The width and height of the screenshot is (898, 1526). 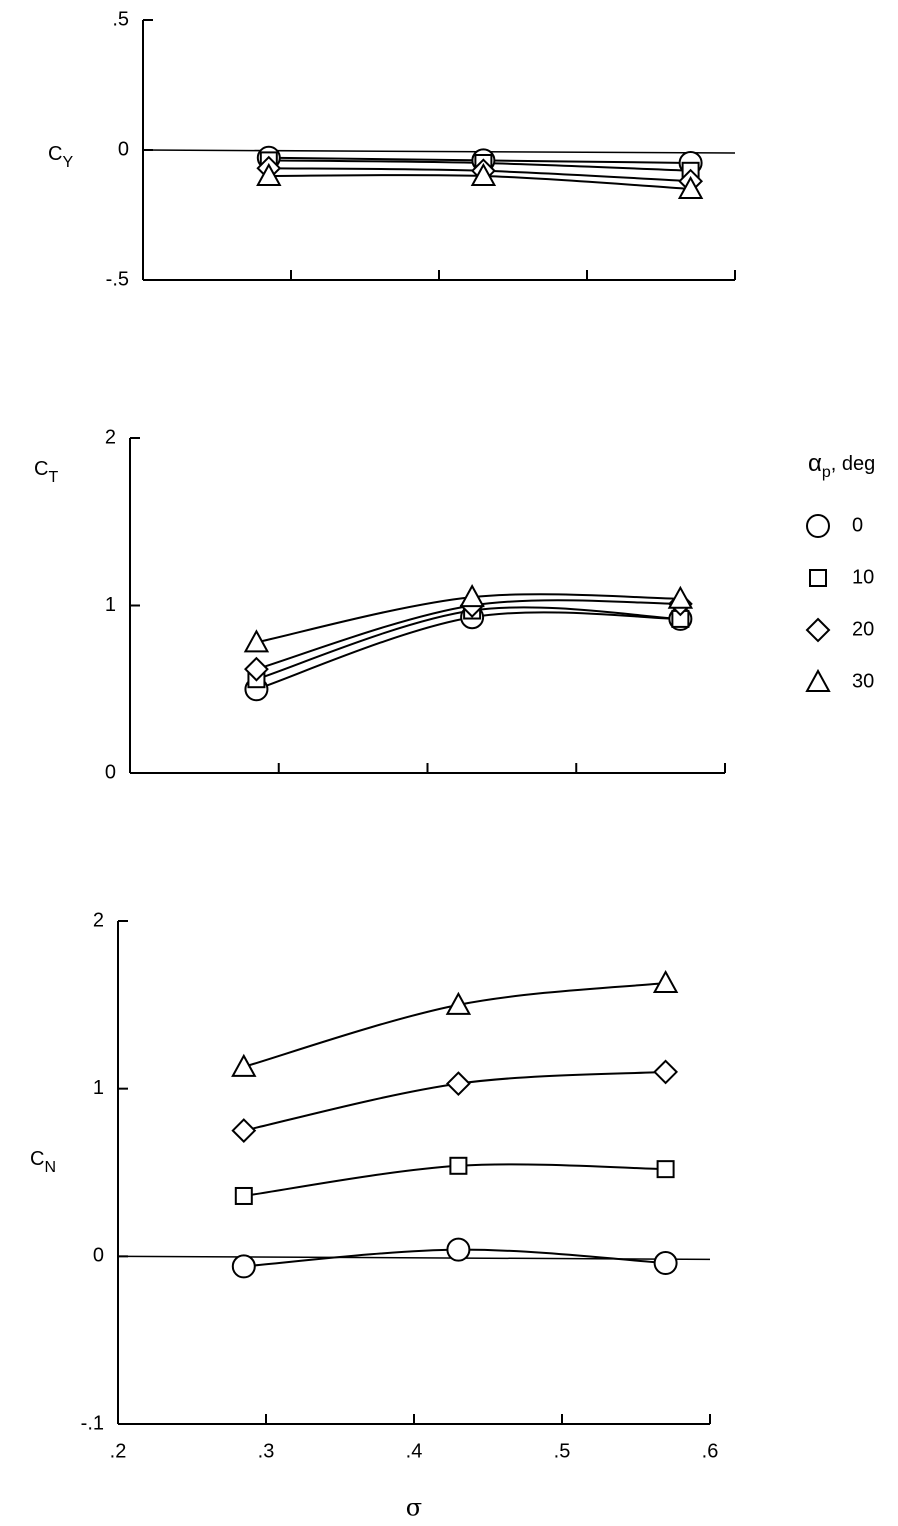 I want to click on legend-title-part: α, so click(x=815, y=463).